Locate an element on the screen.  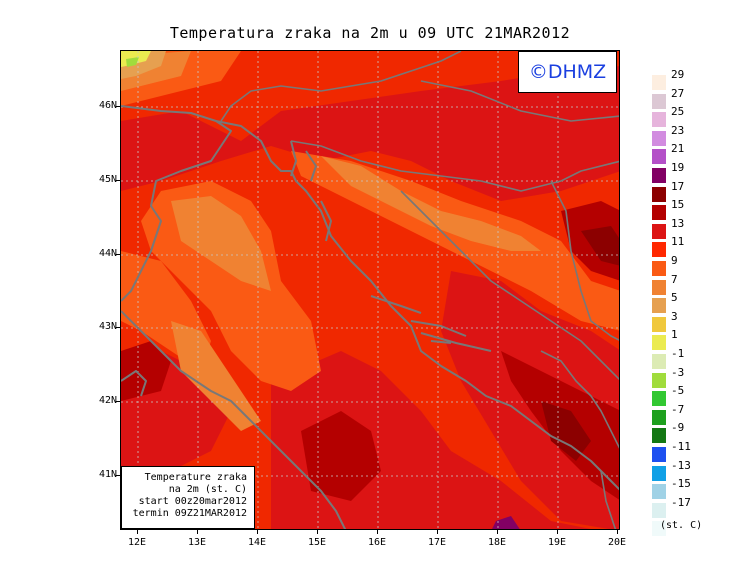
legend-label: -1 is located at coordinates (678, 353).